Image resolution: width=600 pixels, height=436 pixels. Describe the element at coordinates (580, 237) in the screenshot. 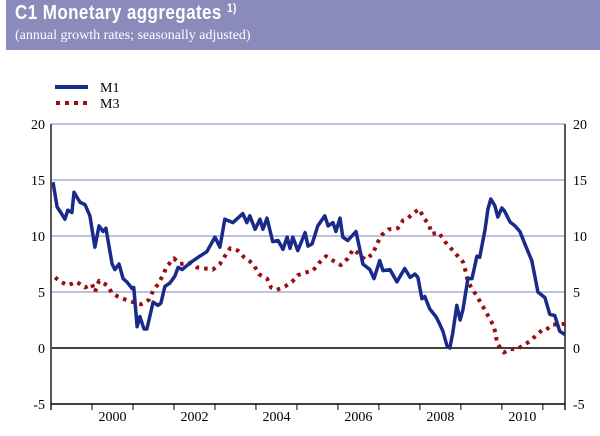

I see `y-tick-label-right: 10` at that location.